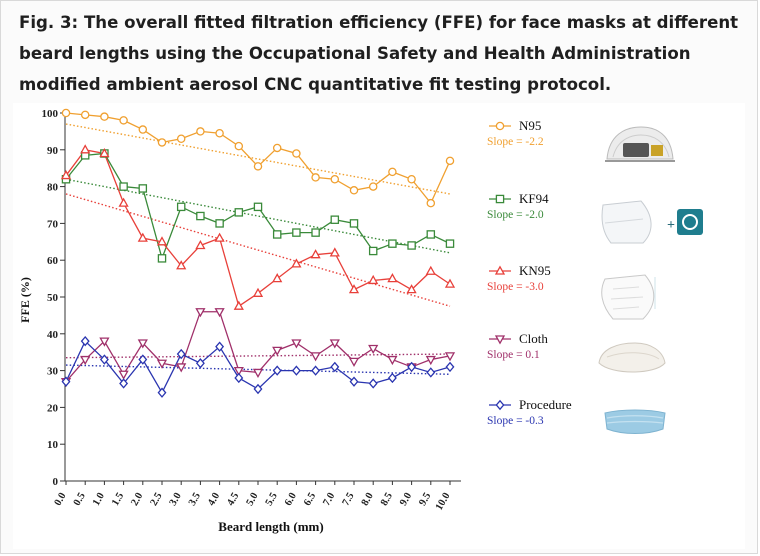 Image resolution: width=760 pixels, height=556 pixels. I want to click on kn95-legend-marker, so click(500, 270).